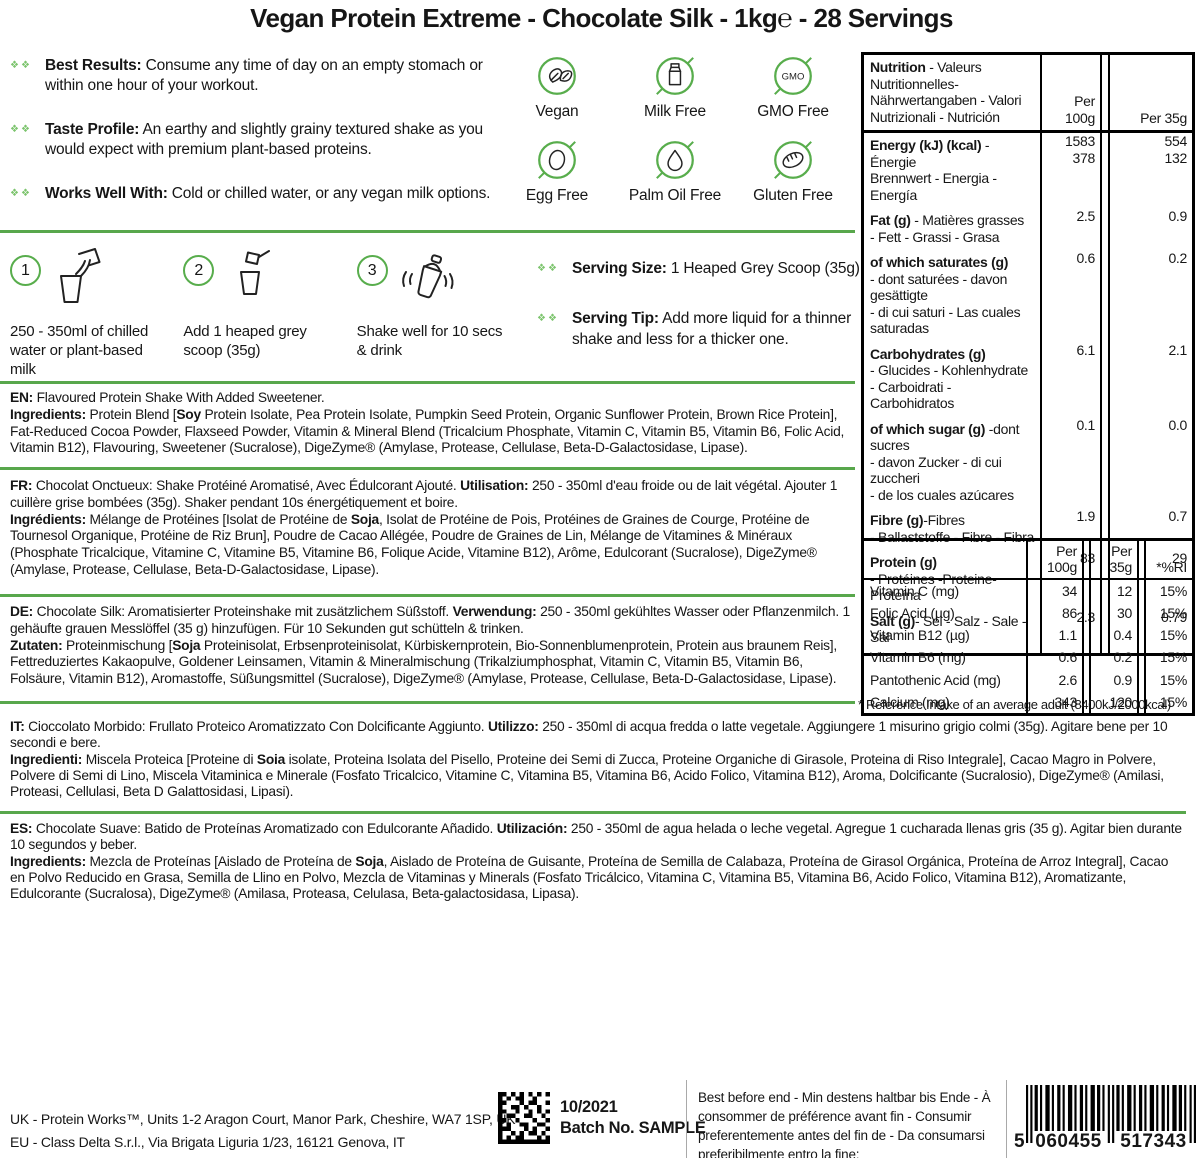 The image size is (1203, 1158). Describe the element at coordinates (1105, 1120) in the screenshot. I see `ean-barcode: 5 060455 517343` at that location.